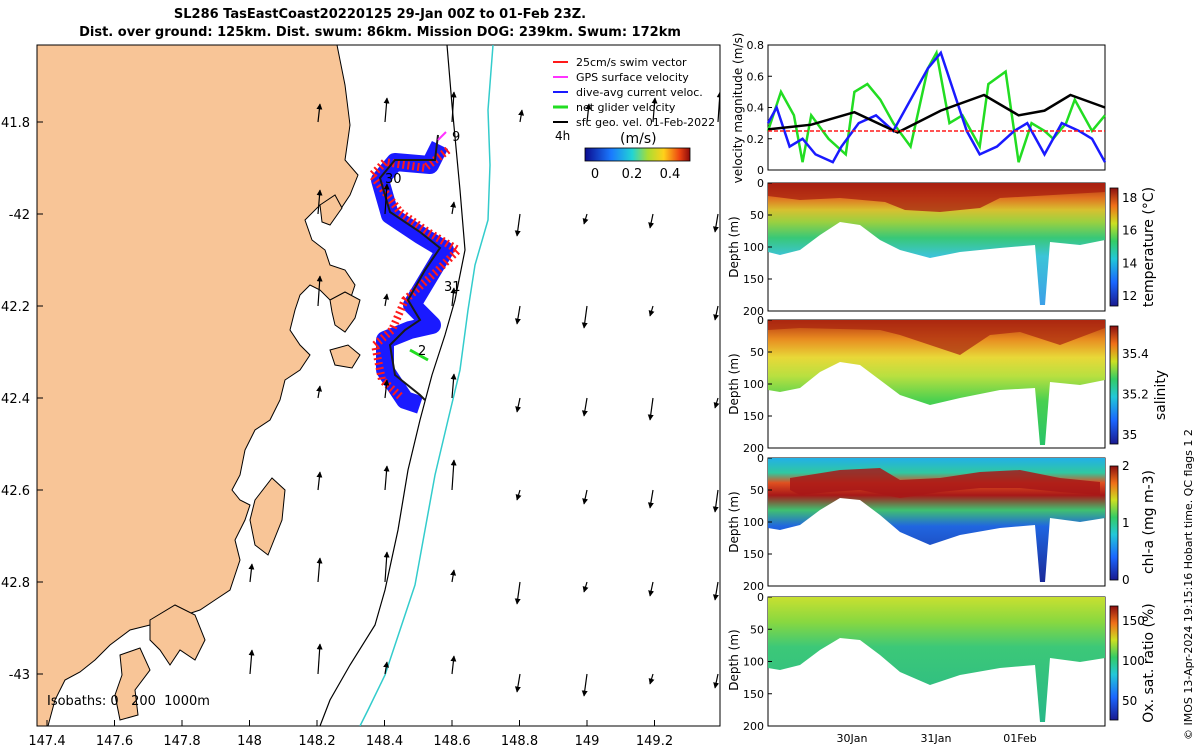 The image size is (1200, 750). I want to click on isobath-1000m, so click(426, 385).